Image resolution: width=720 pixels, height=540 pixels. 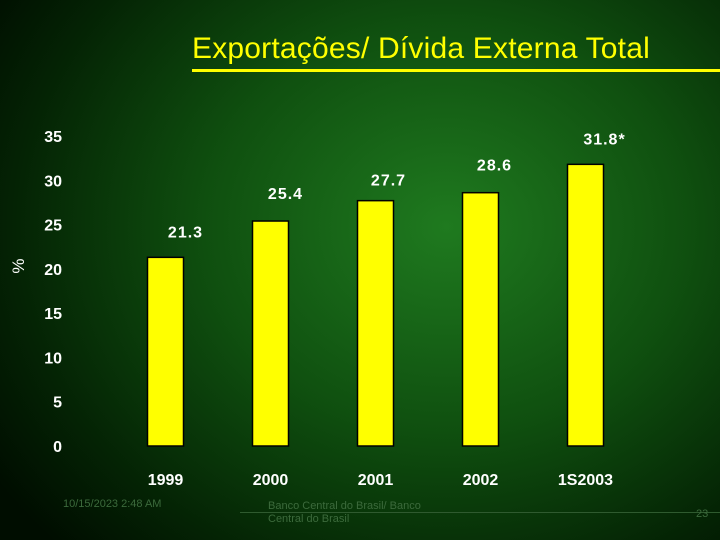 I want to click on footer-rule, so click(x=480, y=512).